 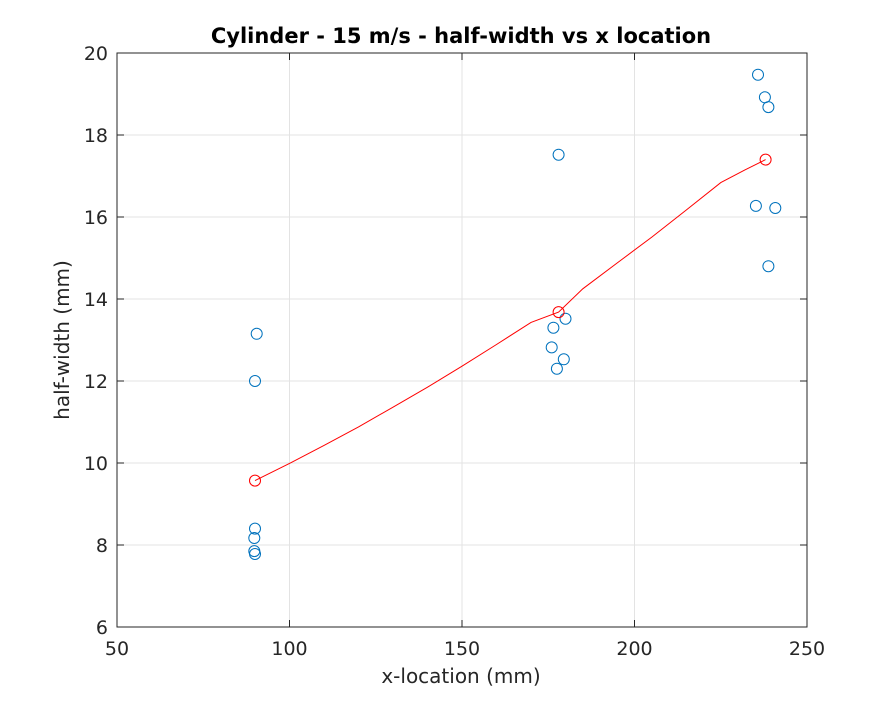 I want to click on y-tick-label: 12, so click(x=96, y=382).